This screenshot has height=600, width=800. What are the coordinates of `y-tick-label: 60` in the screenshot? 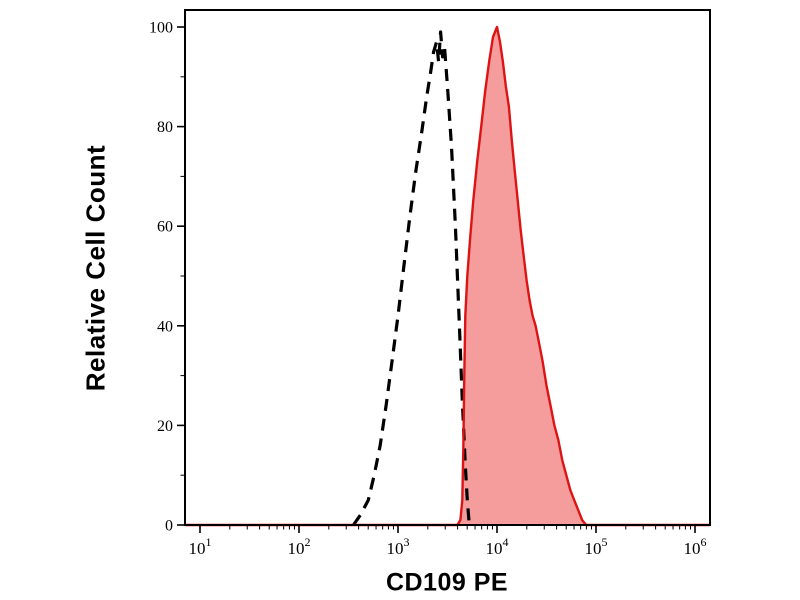 It's located at (165, 227).